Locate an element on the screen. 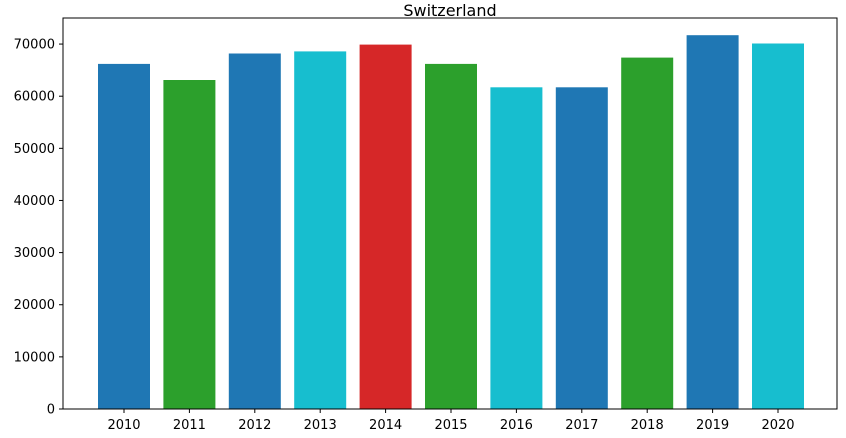 Image resolution: width=846 pixels, height=438 pixels. bar-2012 is located at coordinates (254, 231).